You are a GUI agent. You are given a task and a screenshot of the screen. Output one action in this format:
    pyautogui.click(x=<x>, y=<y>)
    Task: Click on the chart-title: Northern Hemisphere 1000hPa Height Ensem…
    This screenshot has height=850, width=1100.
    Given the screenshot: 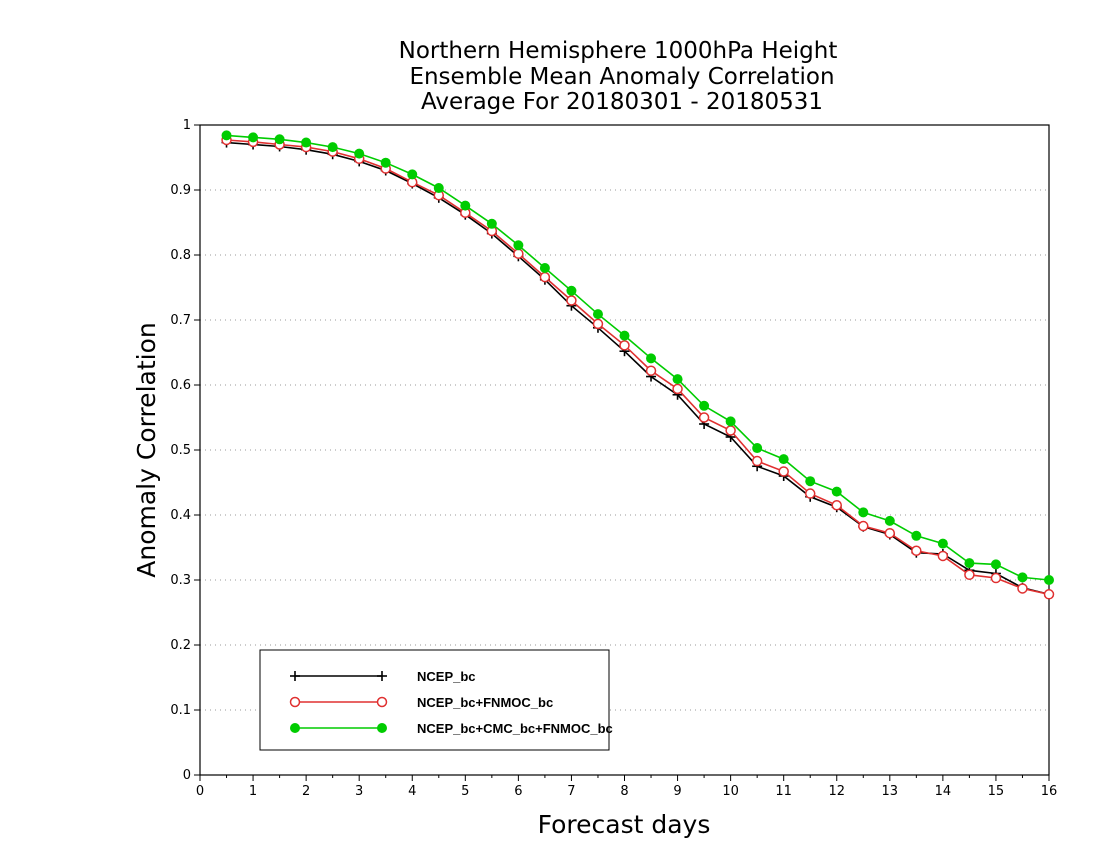 What is the action you would take?
    pyautogui.click(x=618, y=76)
    